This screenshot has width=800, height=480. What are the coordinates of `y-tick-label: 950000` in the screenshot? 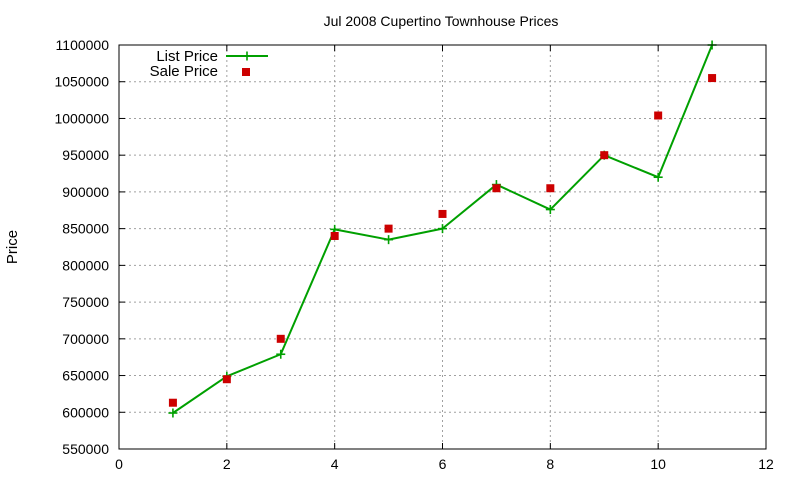 It's located at (85, 155).